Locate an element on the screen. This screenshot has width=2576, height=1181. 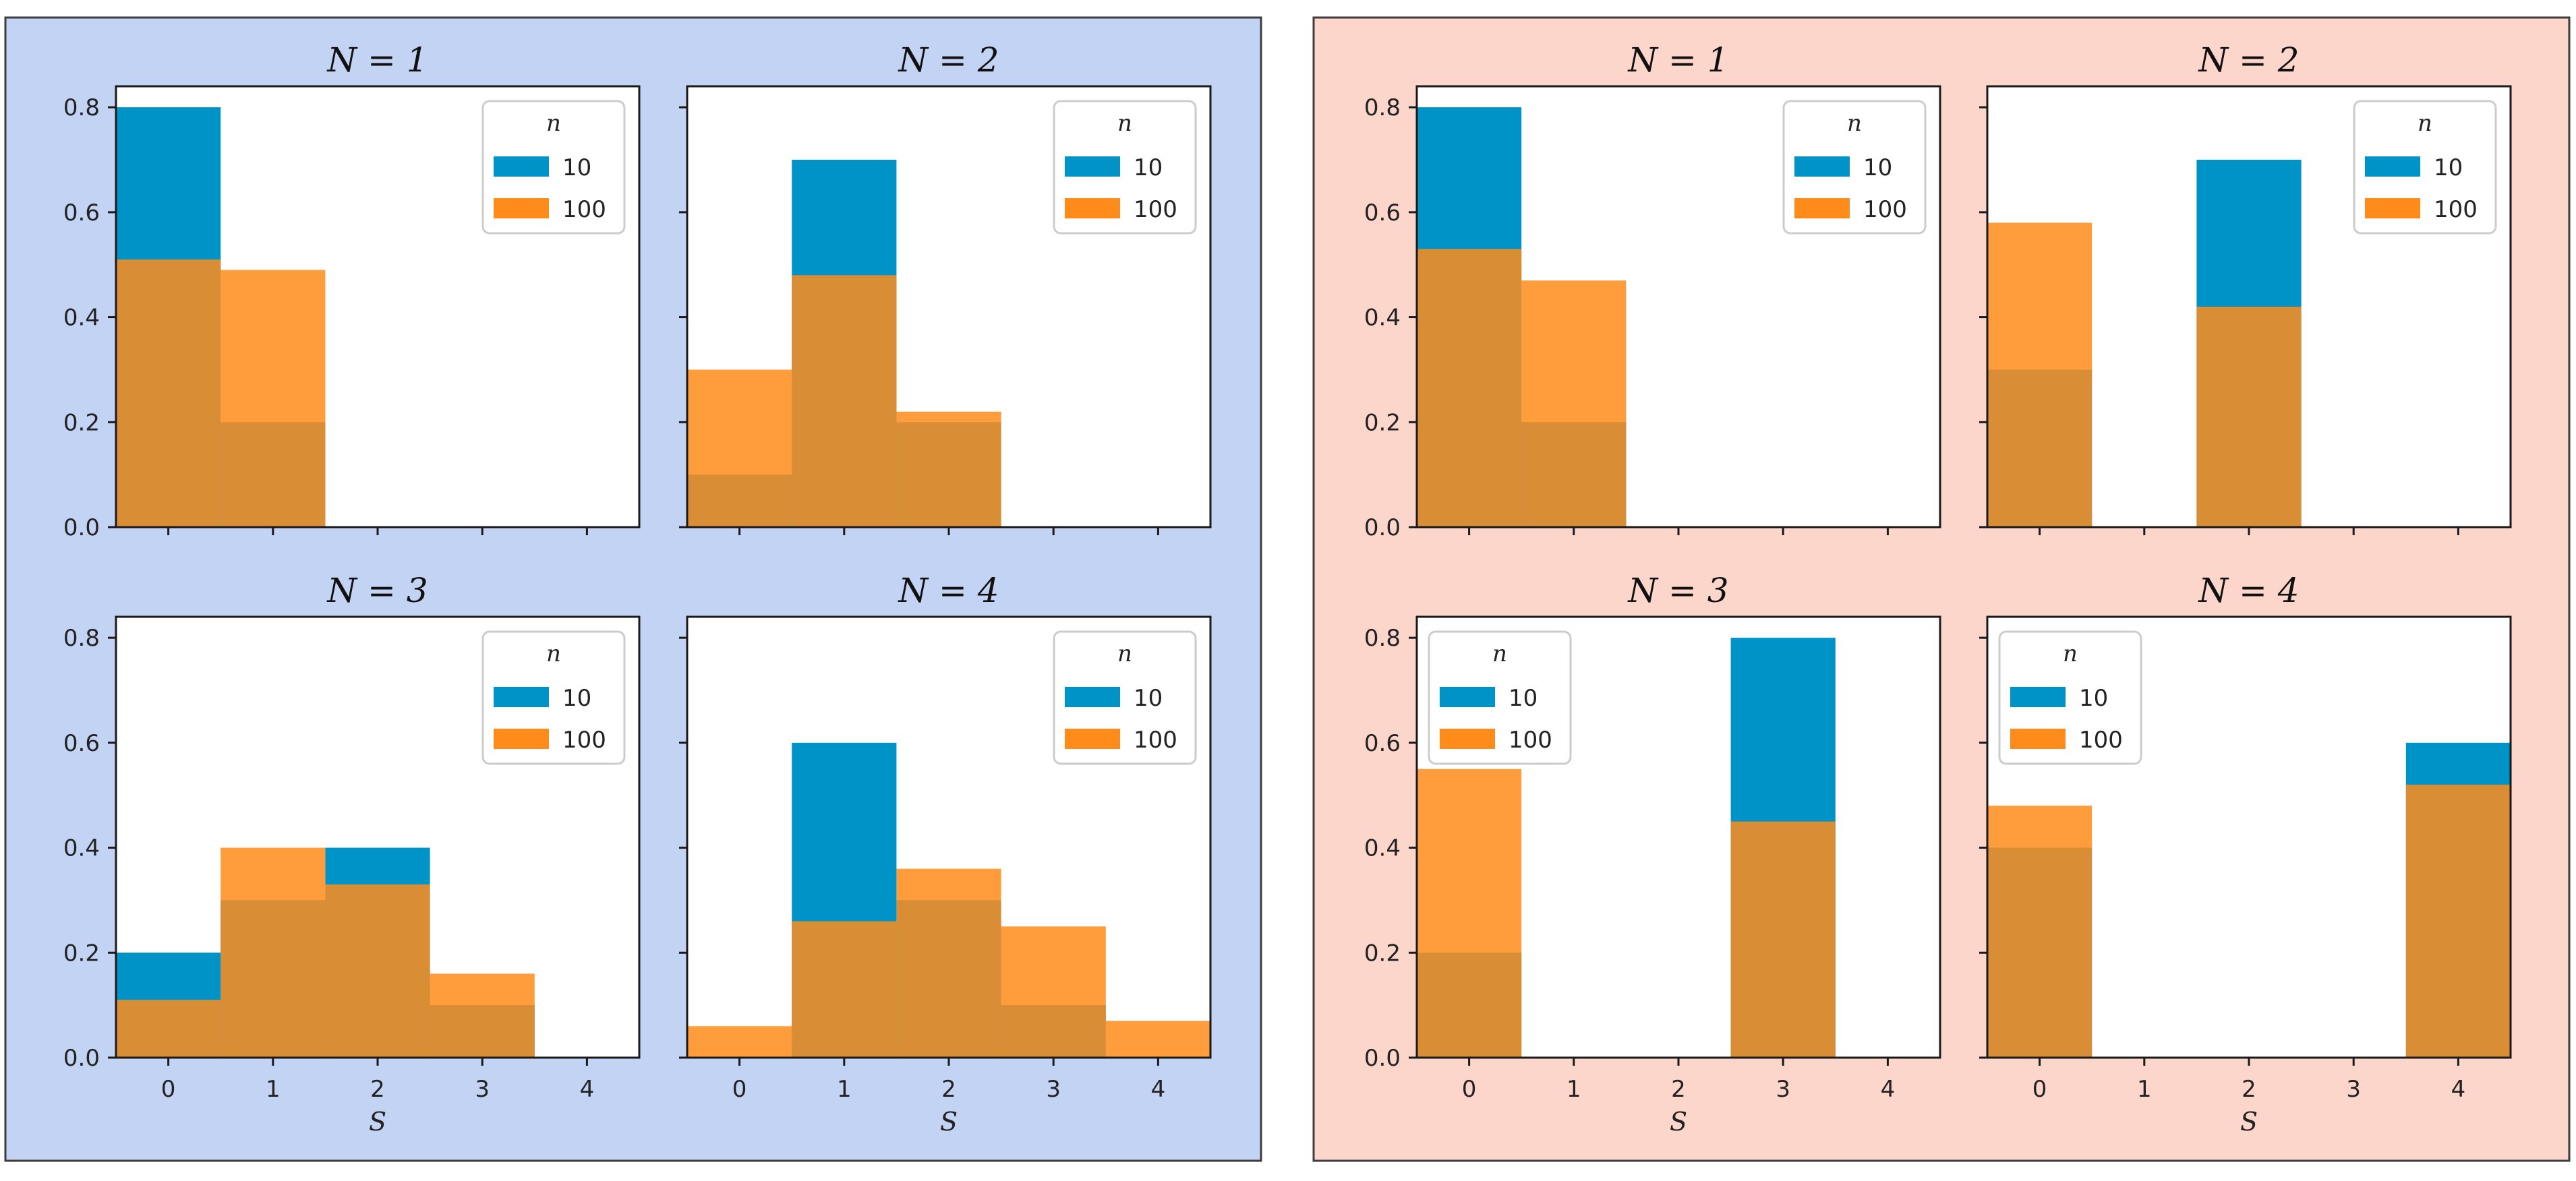
panel-title: N = 2 is located at coordinates (2248, 60).